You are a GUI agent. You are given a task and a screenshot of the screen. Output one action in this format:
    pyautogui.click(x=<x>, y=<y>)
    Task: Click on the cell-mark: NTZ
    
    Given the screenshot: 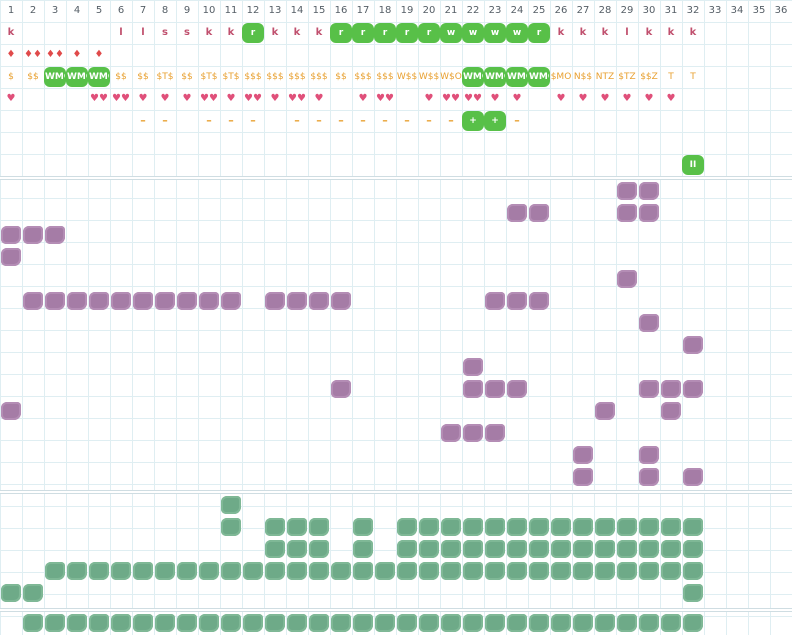 What is the action you would take?
    pyautogui.click(x=605, y=77)
    